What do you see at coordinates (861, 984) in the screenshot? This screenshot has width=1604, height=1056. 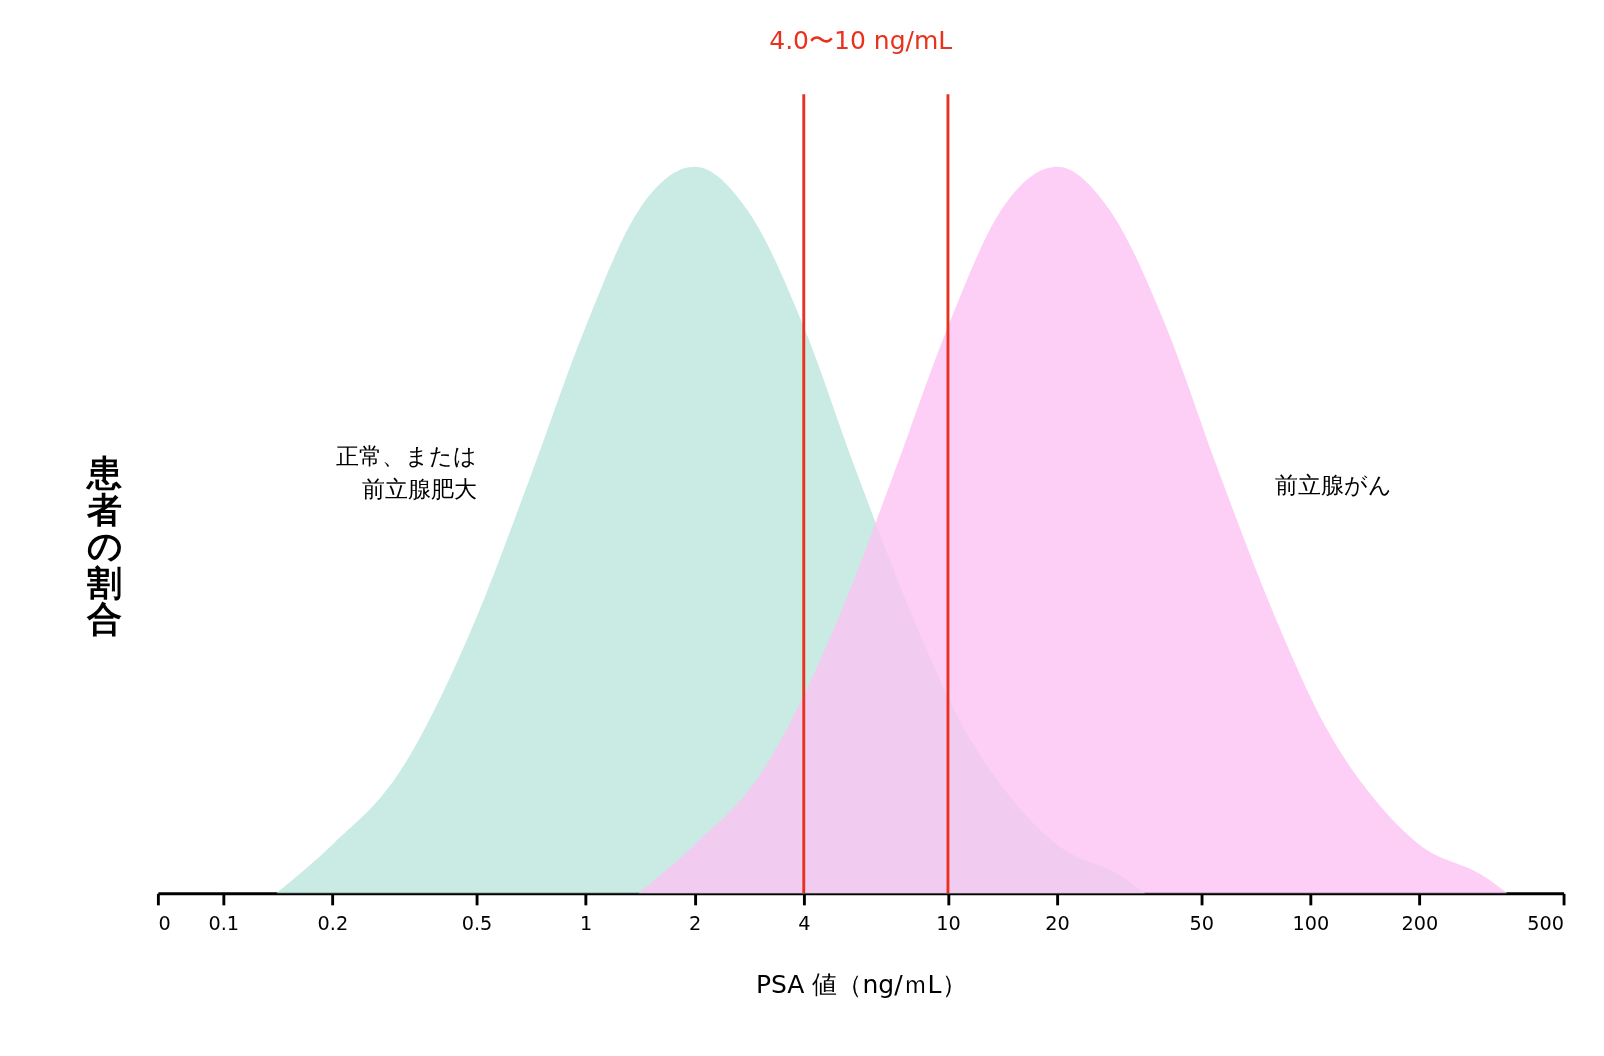 I see `x-axis-title: PSA 値（ng/ｍL）` at bounding box center [861, 984].